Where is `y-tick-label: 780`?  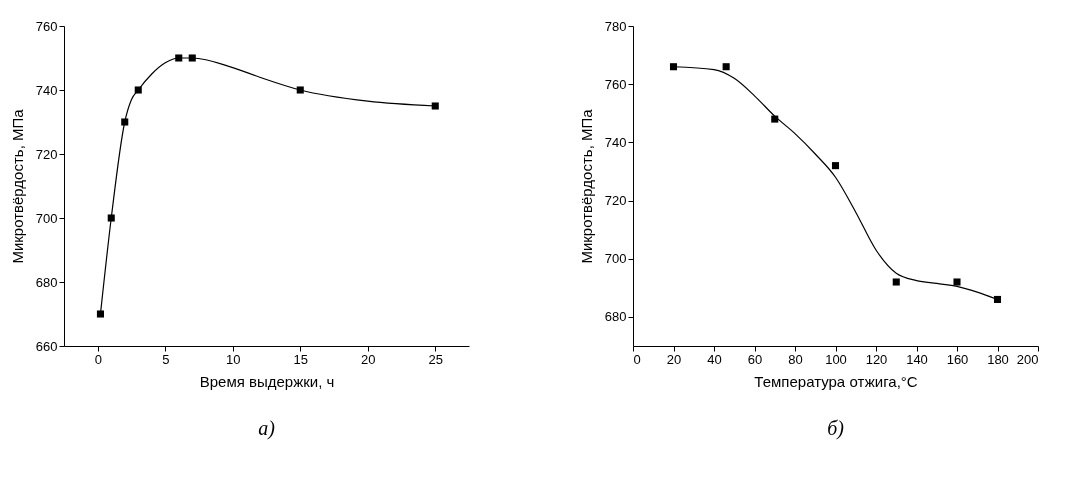
y-tick-label: 780 is located at coordinates (615, 26).